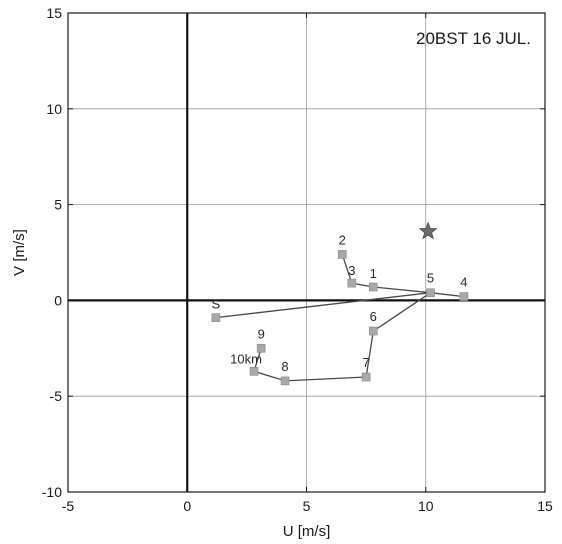 This screenshot has height=544, width=562. I want to click on point-label: 7, so click(366, 362).